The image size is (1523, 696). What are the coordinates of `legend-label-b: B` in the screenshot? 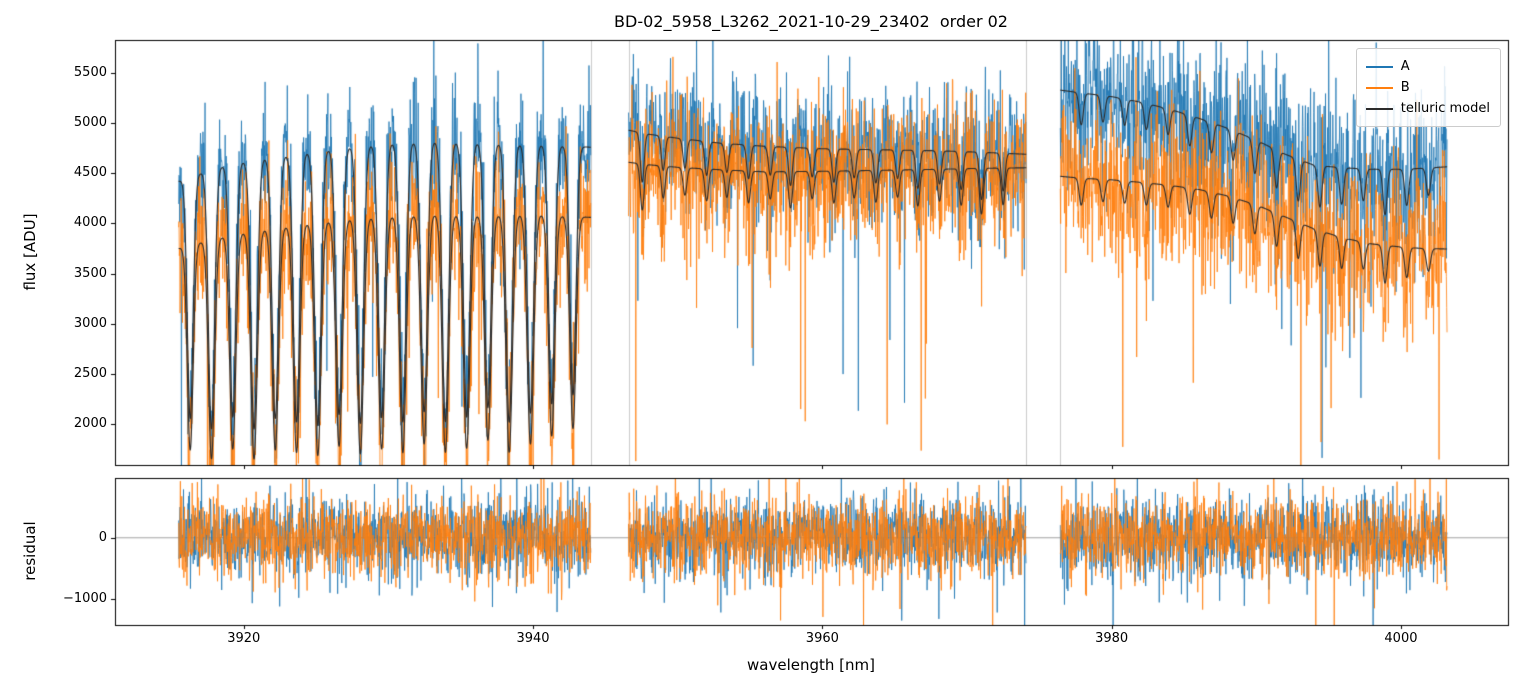 It's located at (1405, 87).